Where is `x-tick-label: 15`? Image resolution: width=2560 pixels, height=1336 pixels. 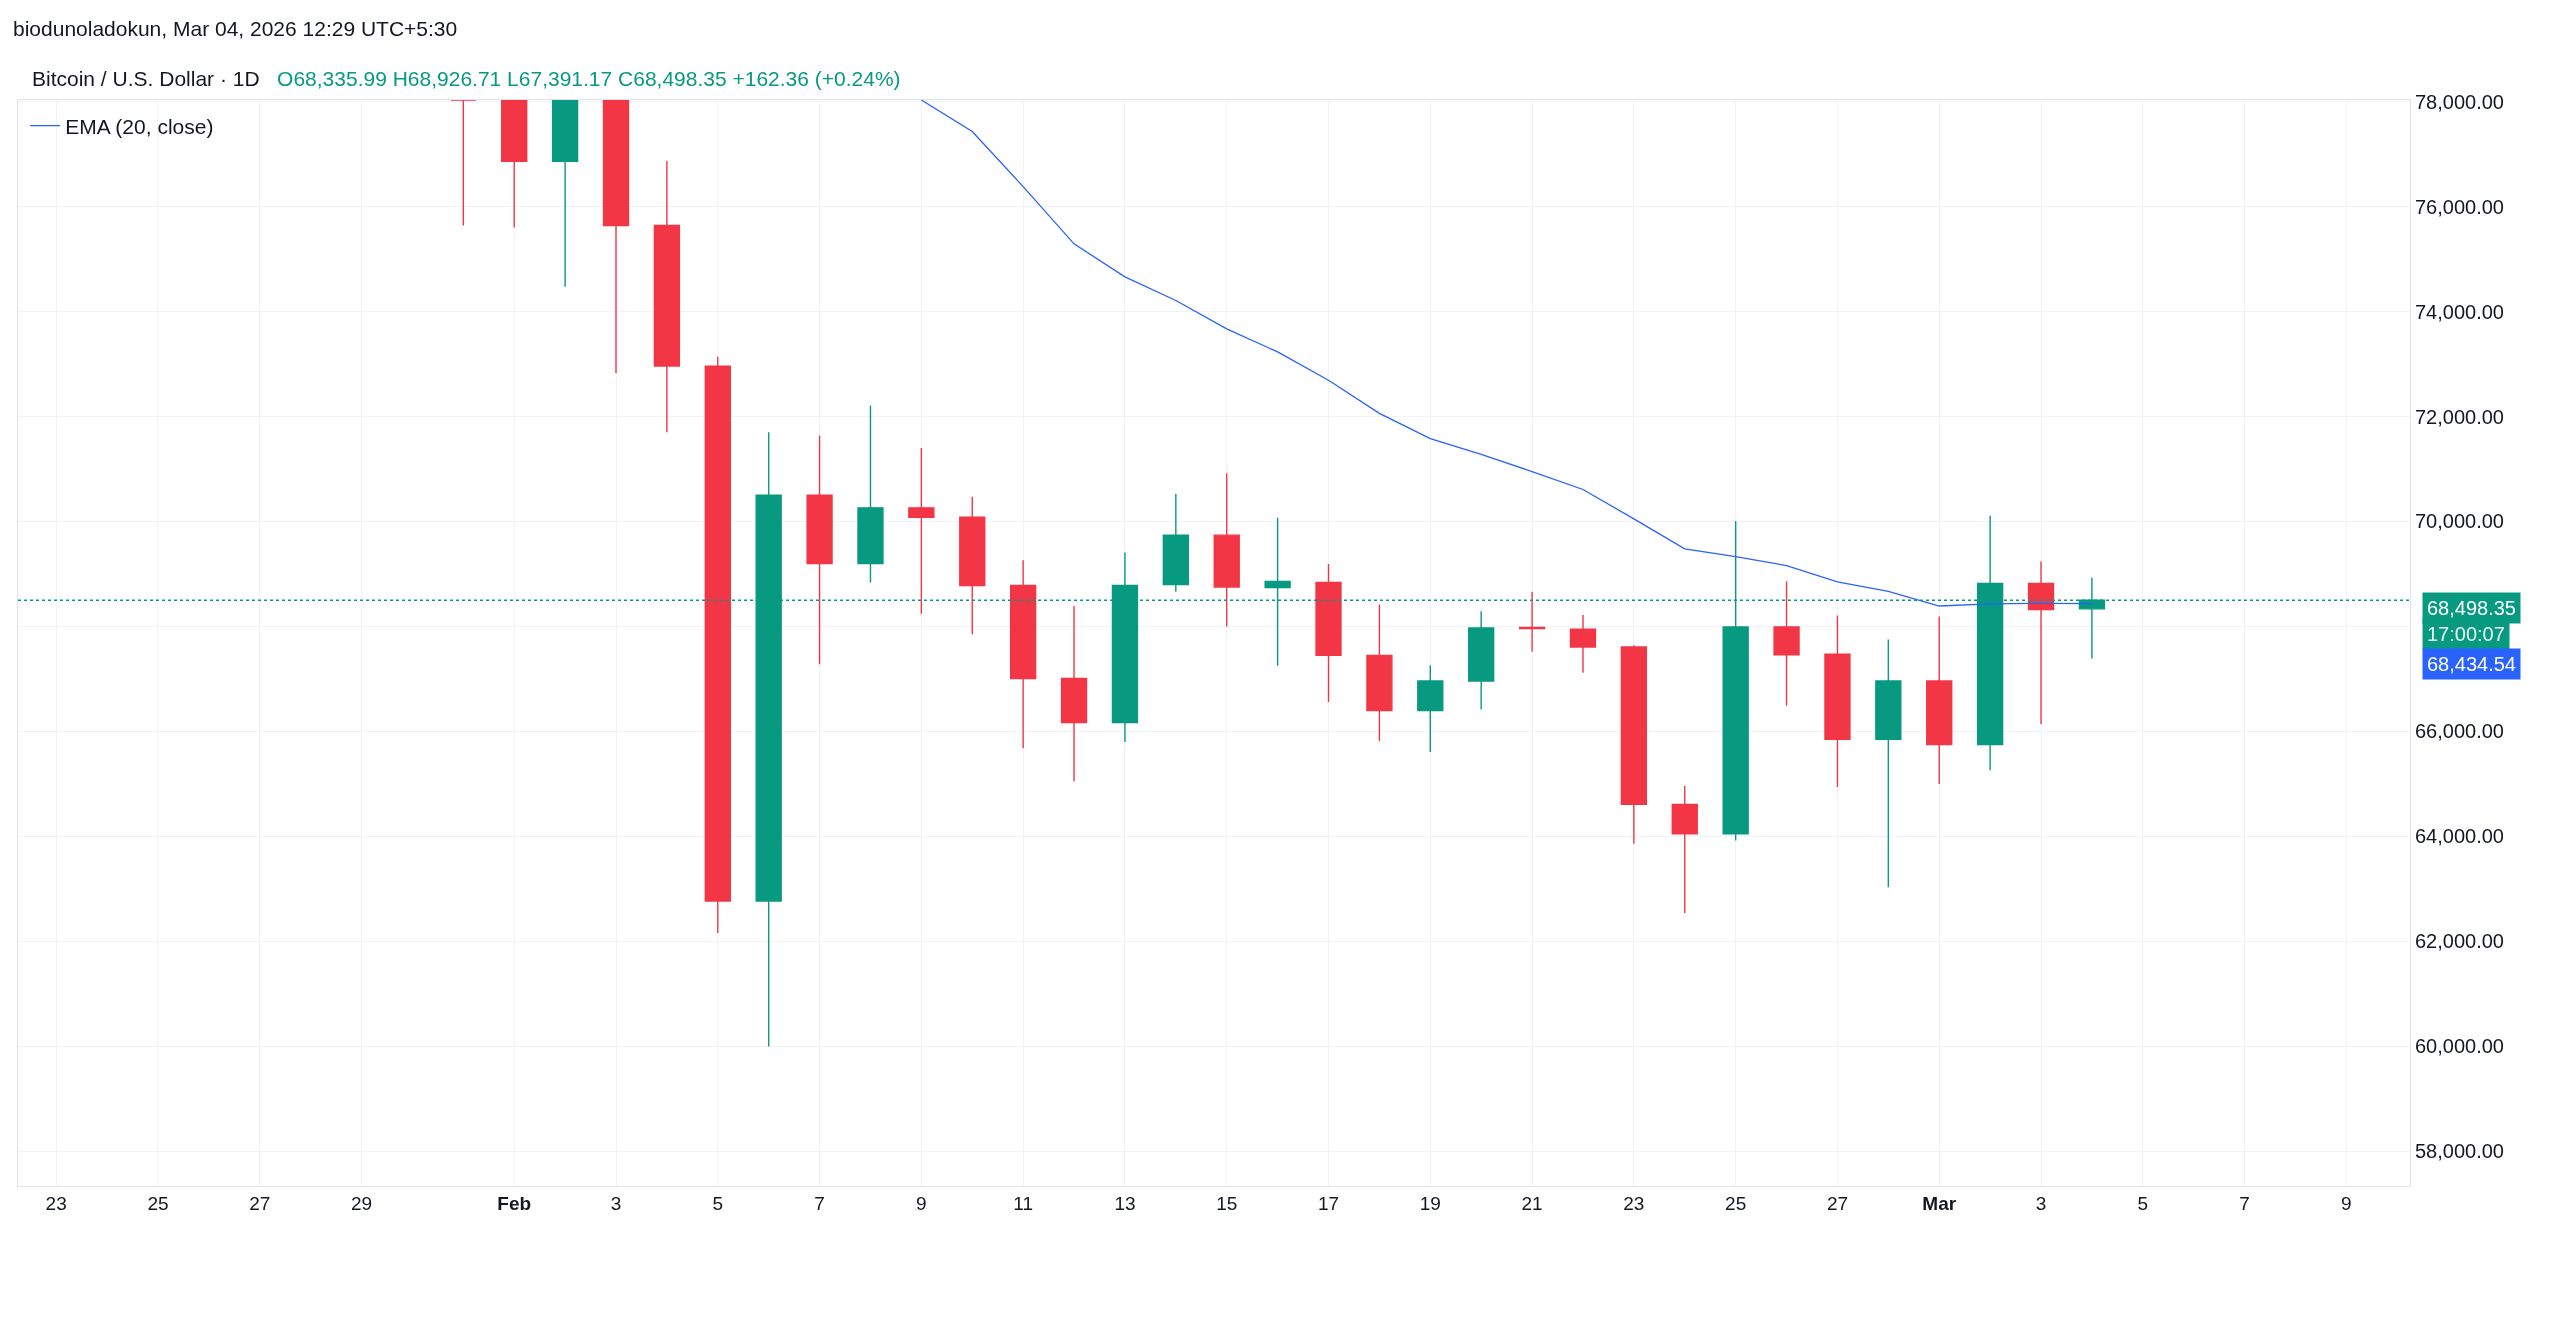 x-tick-label: 15 is located at coordinates (1227, 1203).